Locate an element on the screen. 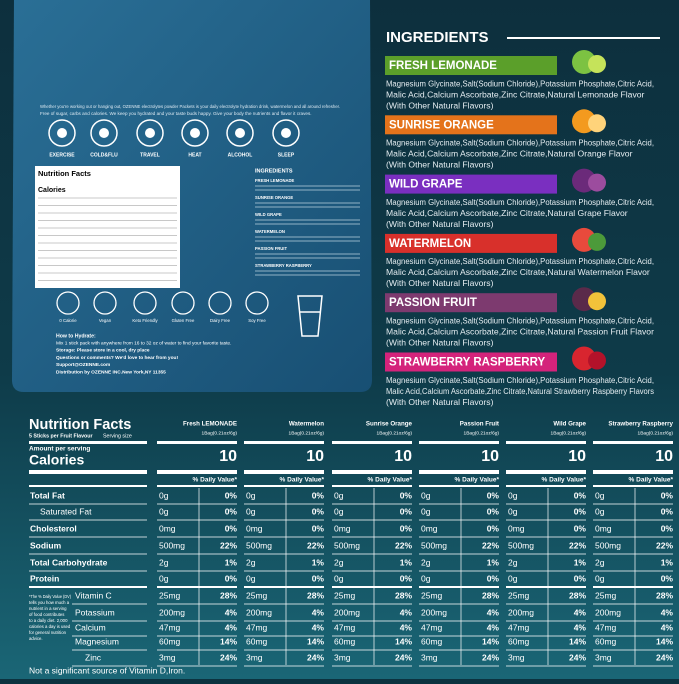  nutrient-name: Calcium is located at coordinates (90, 627).